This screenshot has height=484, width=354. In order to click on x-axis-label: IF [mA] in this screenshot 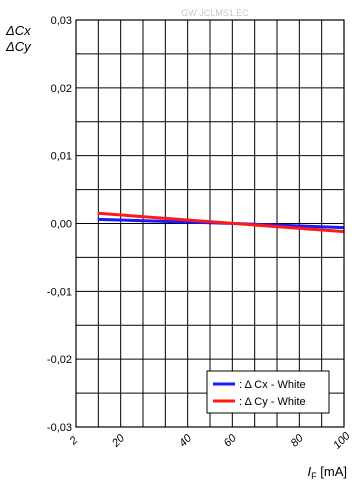, I will do `click(327, 472)`.